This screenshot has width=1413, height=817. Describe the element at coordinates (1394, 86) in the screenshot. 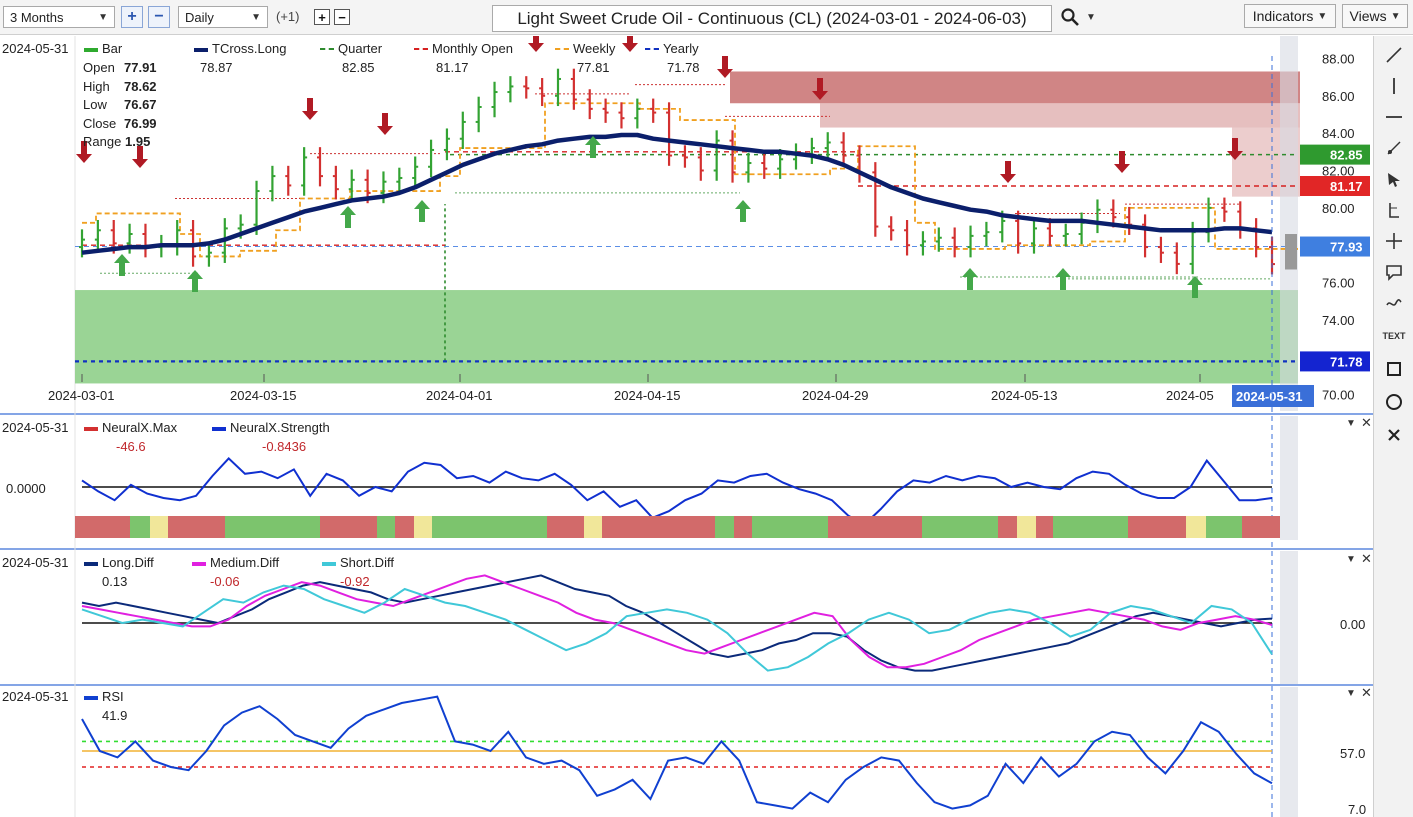

I see `vertical-line-tool` at that location.